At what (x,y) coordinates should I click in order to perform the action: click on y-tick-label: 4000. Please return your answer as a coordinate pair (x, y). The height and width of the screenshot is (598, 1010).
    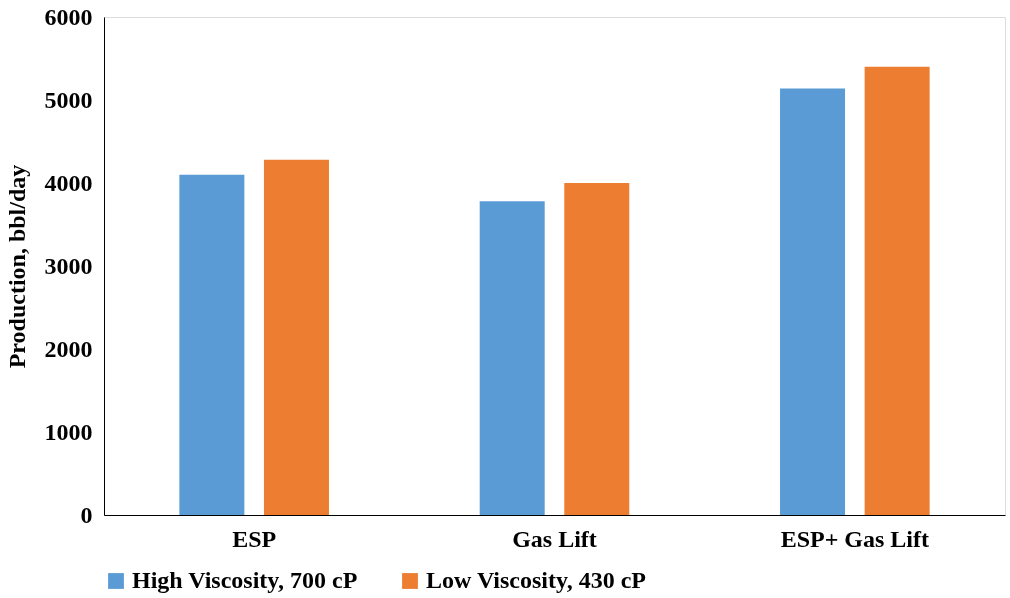
    Looking at the image, I should click on (68, 182).